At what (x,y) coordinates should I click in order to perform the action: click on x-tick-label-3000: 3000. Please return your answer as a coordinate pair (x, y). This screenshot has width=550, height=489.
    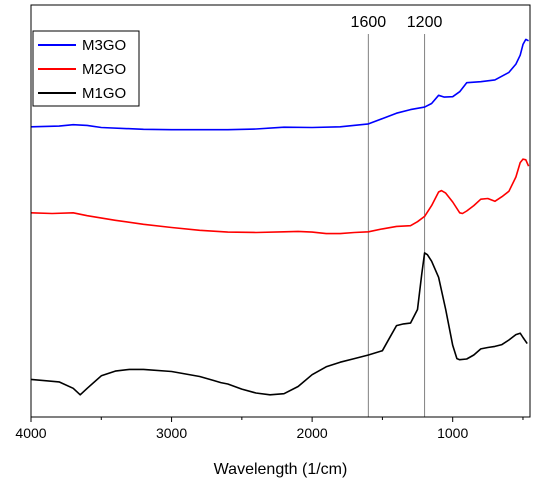
    Looking at the image, I should click on (171, 433).